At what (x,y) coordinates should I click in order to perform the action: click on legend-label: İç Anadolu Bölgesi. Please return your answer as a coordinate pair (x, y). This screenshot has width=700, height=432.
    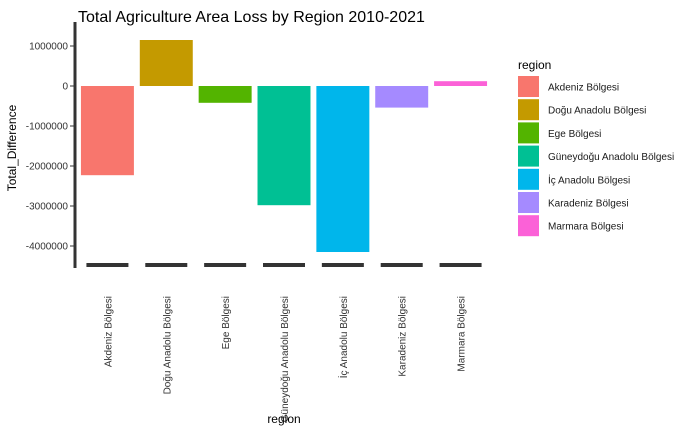
    Looking at the image, I should click on (589, 179).